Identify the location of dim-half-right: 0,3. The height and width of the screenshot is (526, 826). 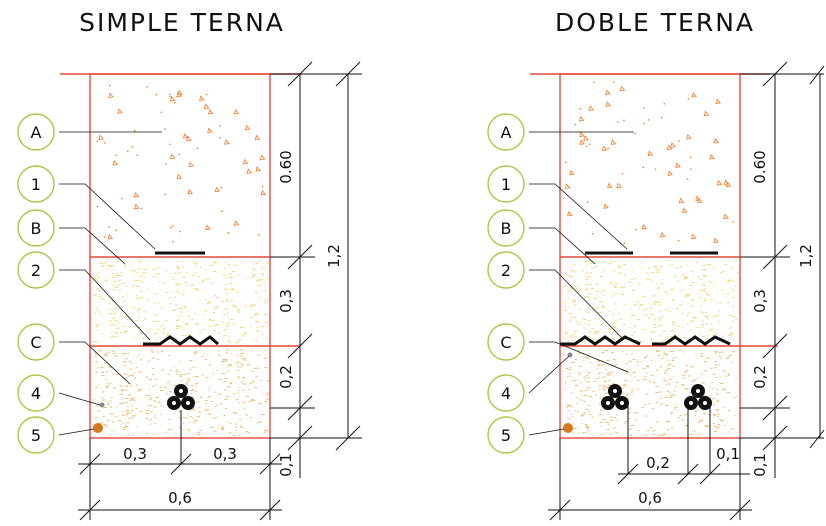
(225, 454).